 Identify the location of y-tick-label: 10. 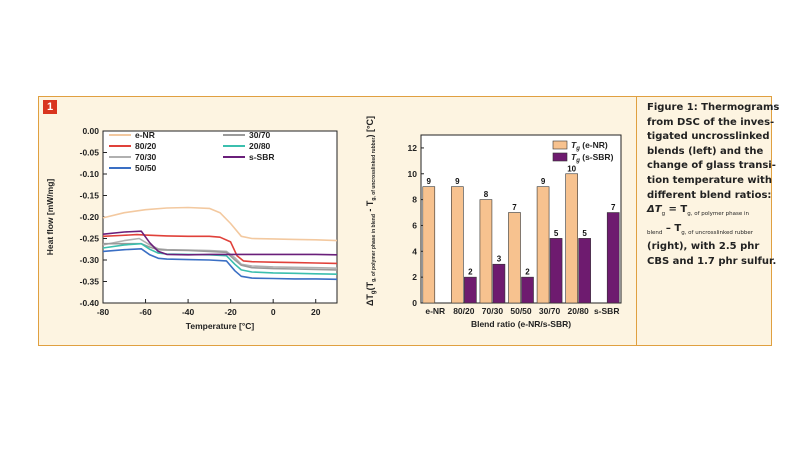
(413, 174).